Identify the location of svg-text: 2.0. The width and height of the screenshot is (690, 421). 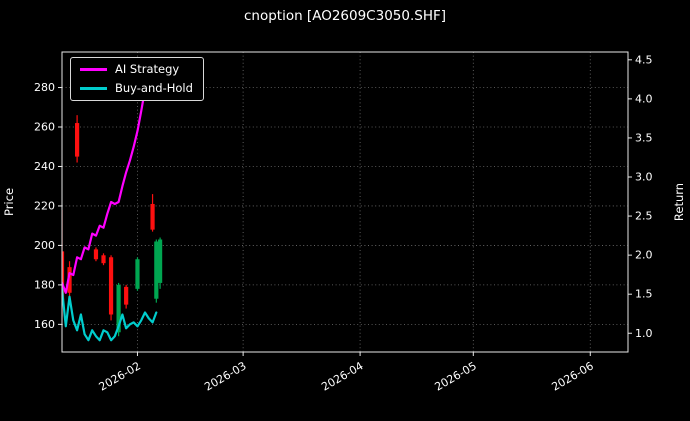
(644, 255).